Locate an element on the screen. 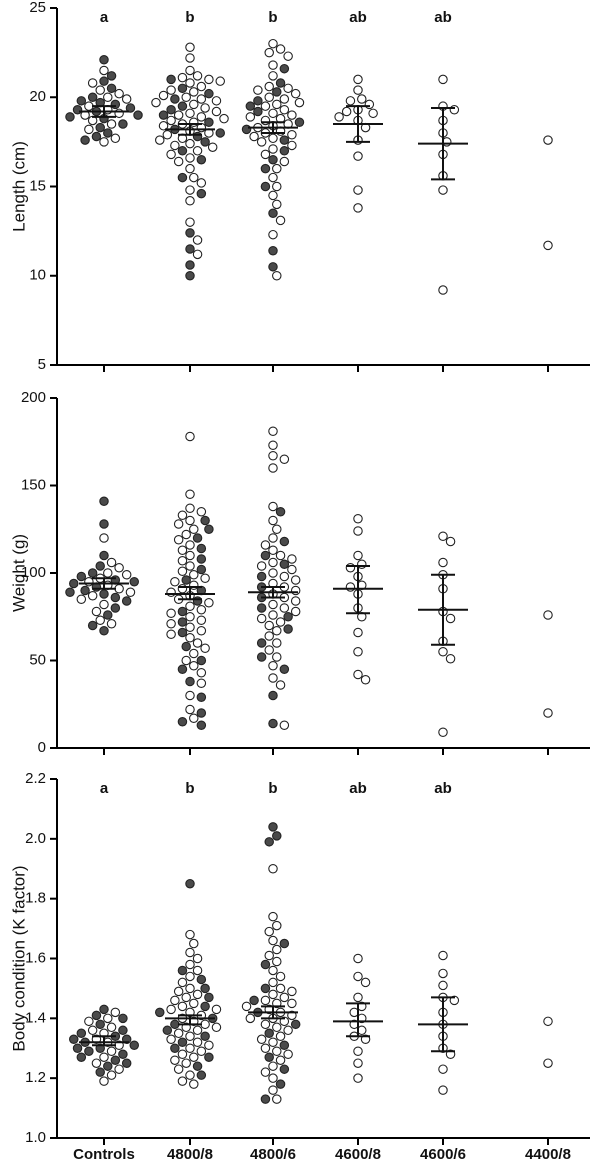 The width and height of the screenshot is (597, 1163). x-tick-label: 4600/6 is located at coordinates (443, 1154).